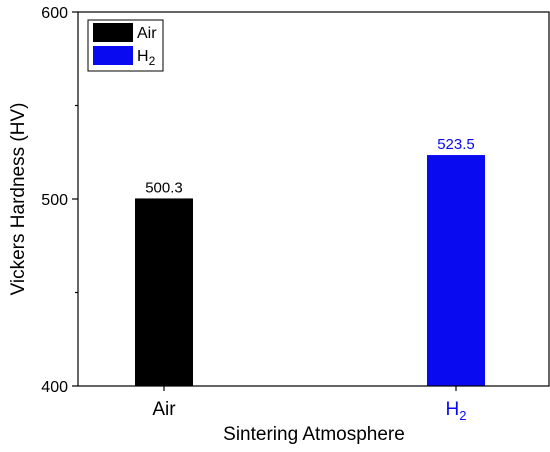  What do you see at coordinates (456, 270) in the screenshot?
I see `bar-h2` at bounding box center [456, 270].